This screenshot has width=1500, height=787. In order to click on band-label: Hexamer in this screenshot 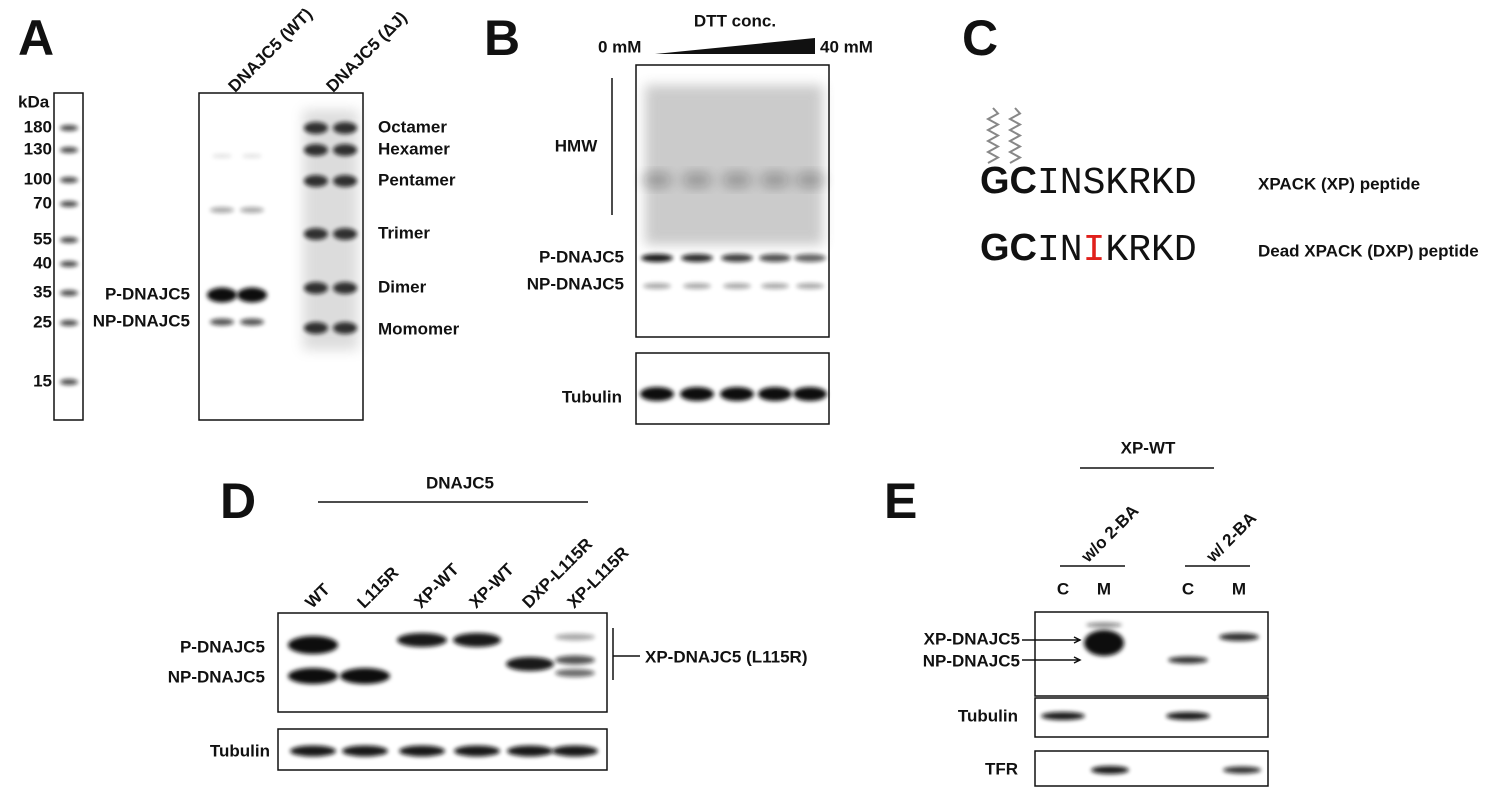, I will do `click(414, 148)`.